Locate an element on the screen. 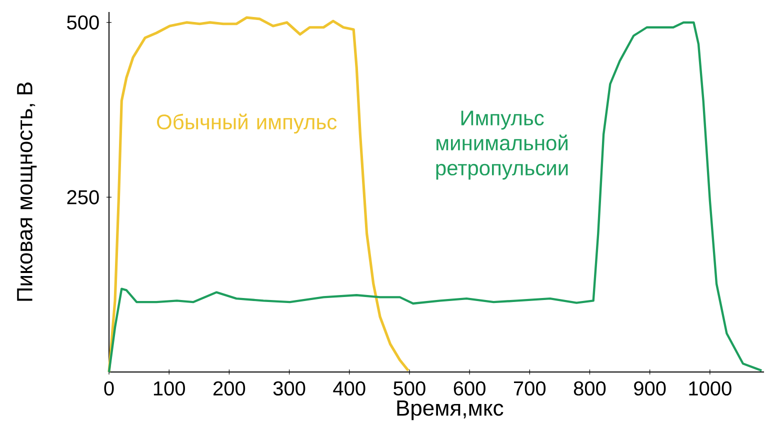  y-tick-label: 250 is located at coordinates (83, 197).